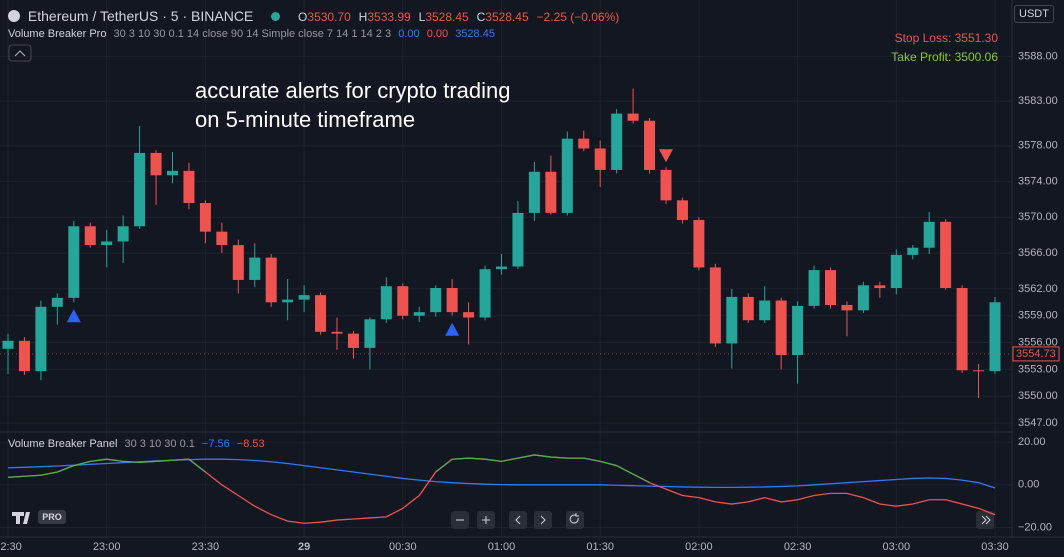 This screenshot has width=1064, height=557. I want to click on indicator-value: 3528.45, so click(475, 34).